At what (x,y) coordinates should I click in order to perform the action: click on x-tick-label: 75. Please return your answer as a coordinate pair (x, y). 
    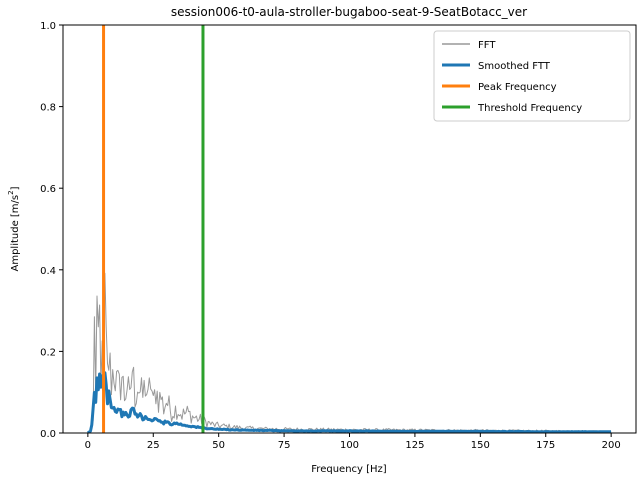
    Looking at the image, I should click on (284, 445).